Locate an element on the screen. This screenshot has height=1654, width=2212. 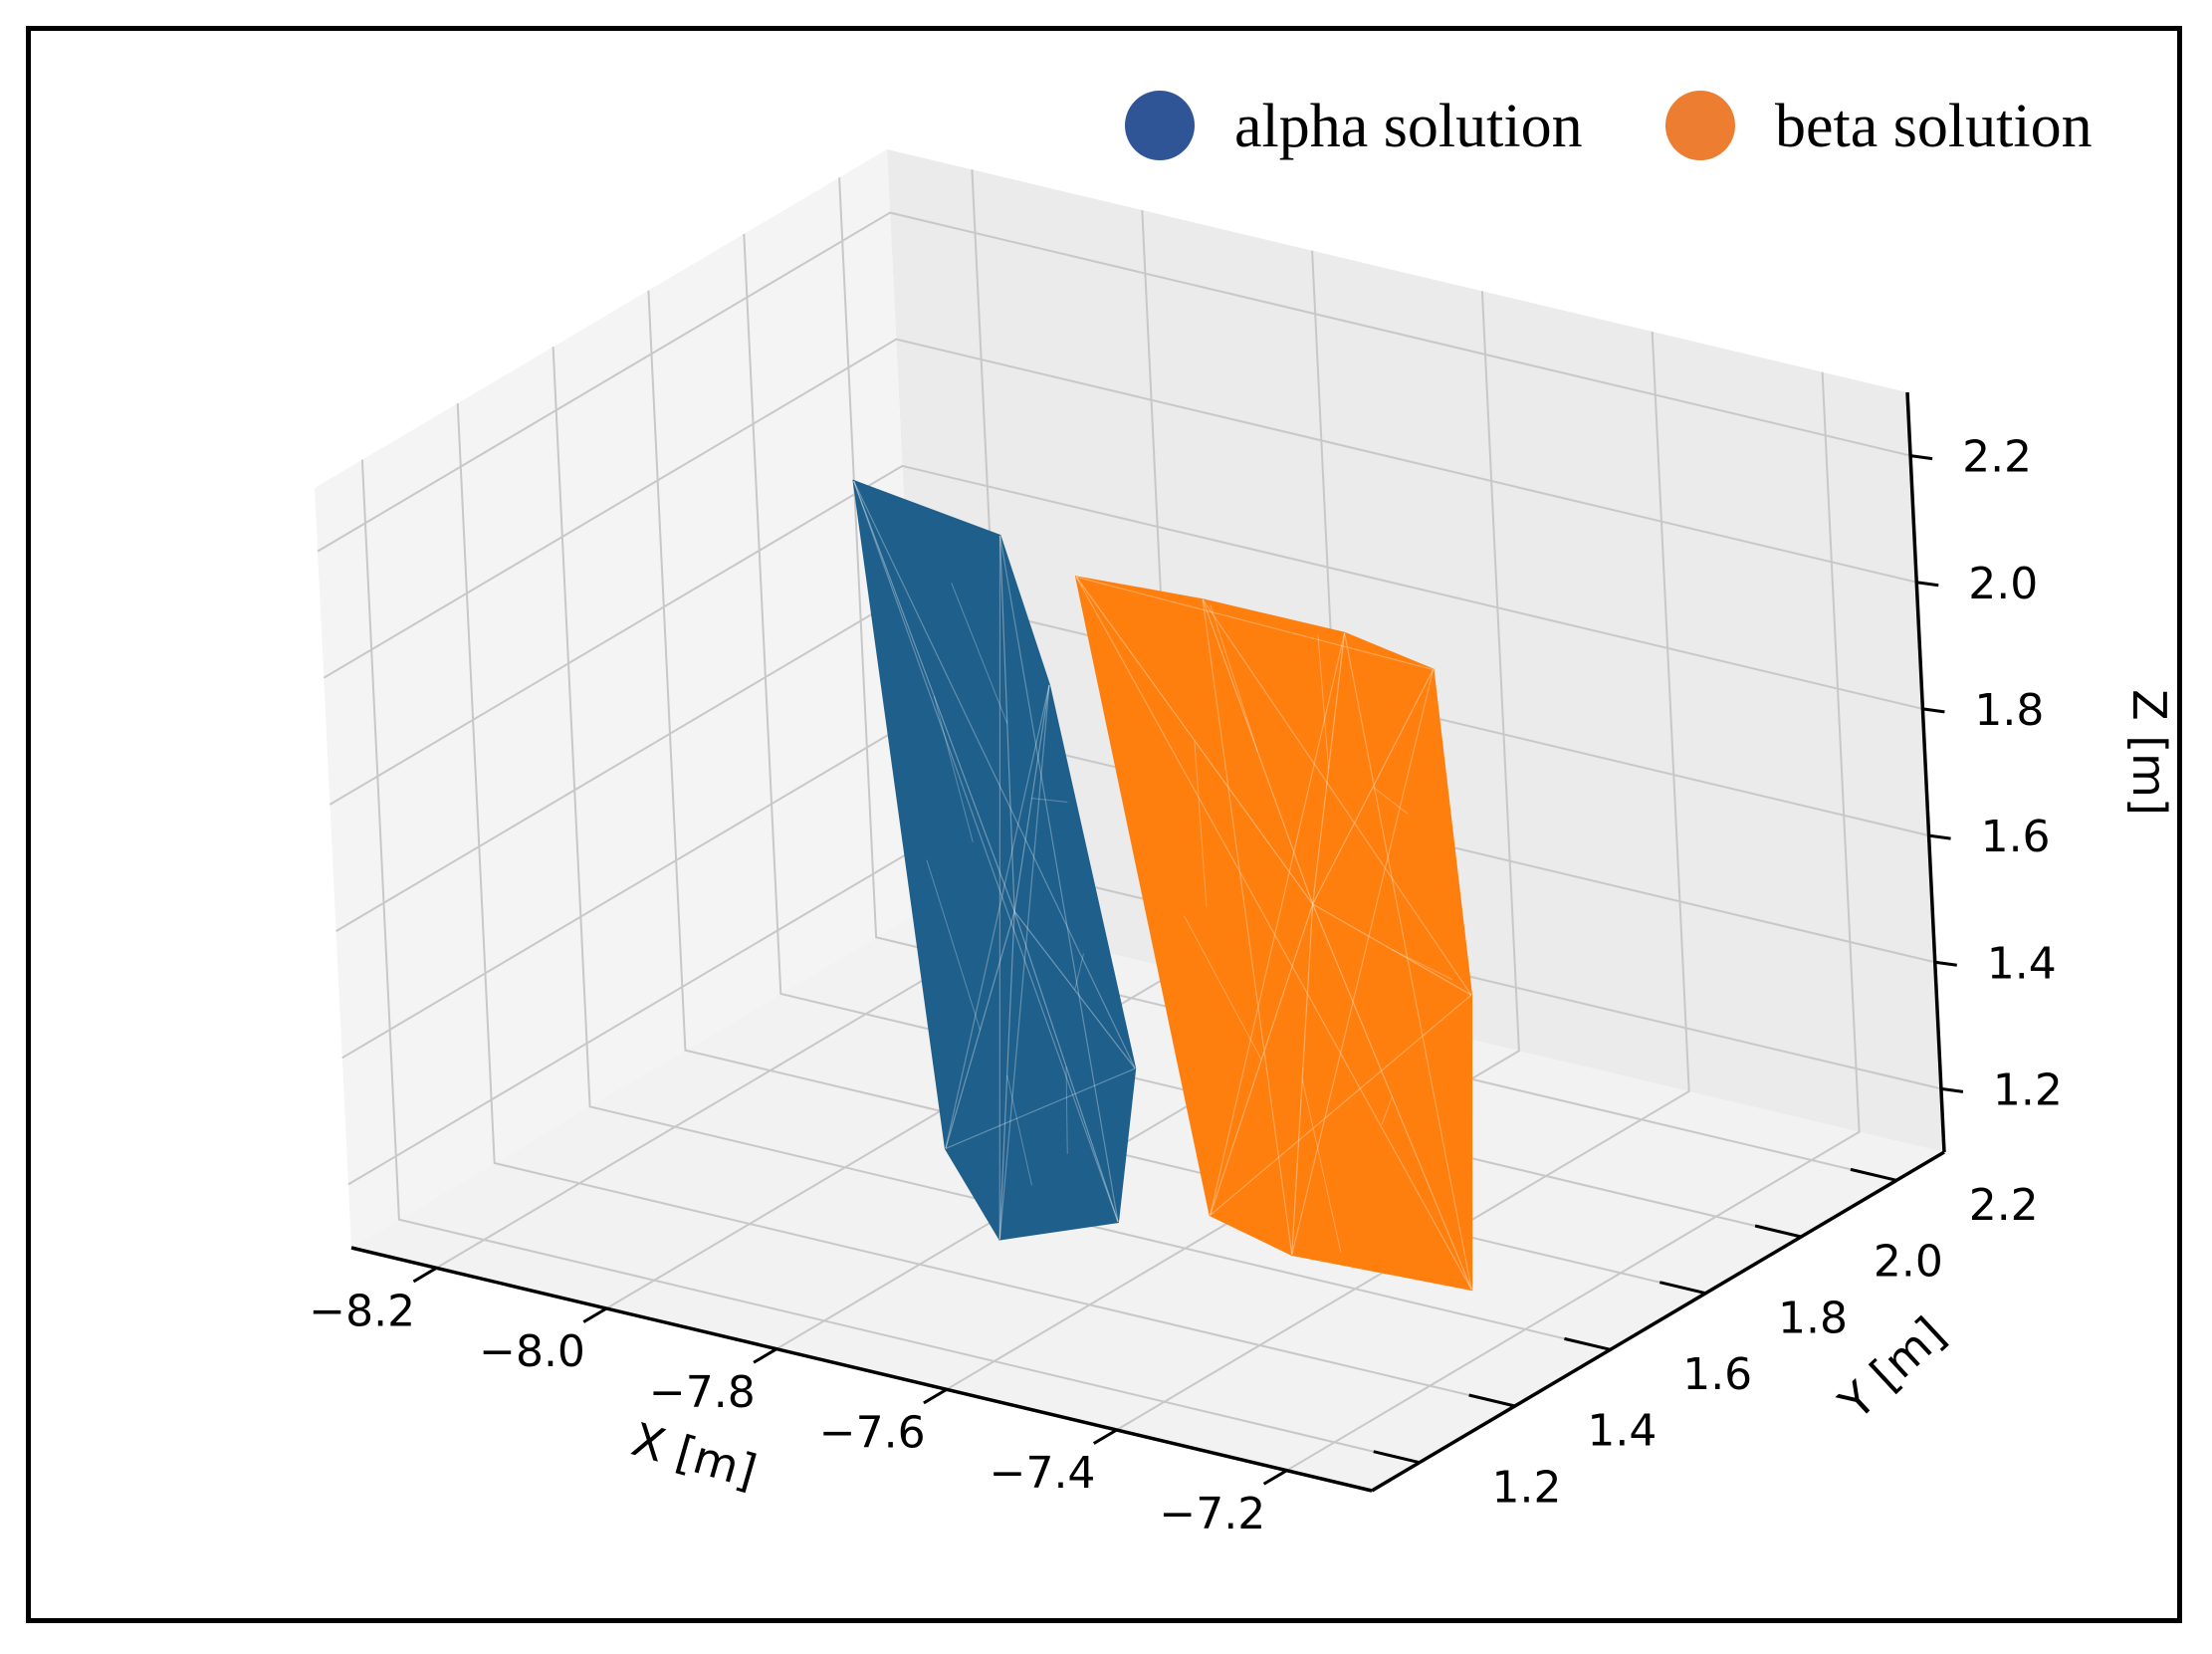
legend-item-beta: beta solution is located at coordinates (1879, 125).